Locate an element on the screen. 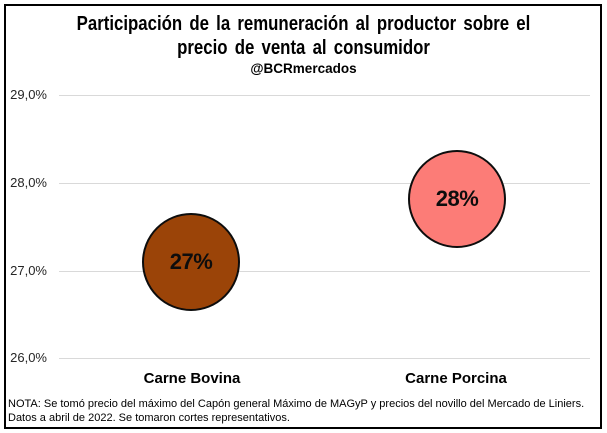 The image size is (607, 433). gridline-29pct is located at coordinates (324, 95).